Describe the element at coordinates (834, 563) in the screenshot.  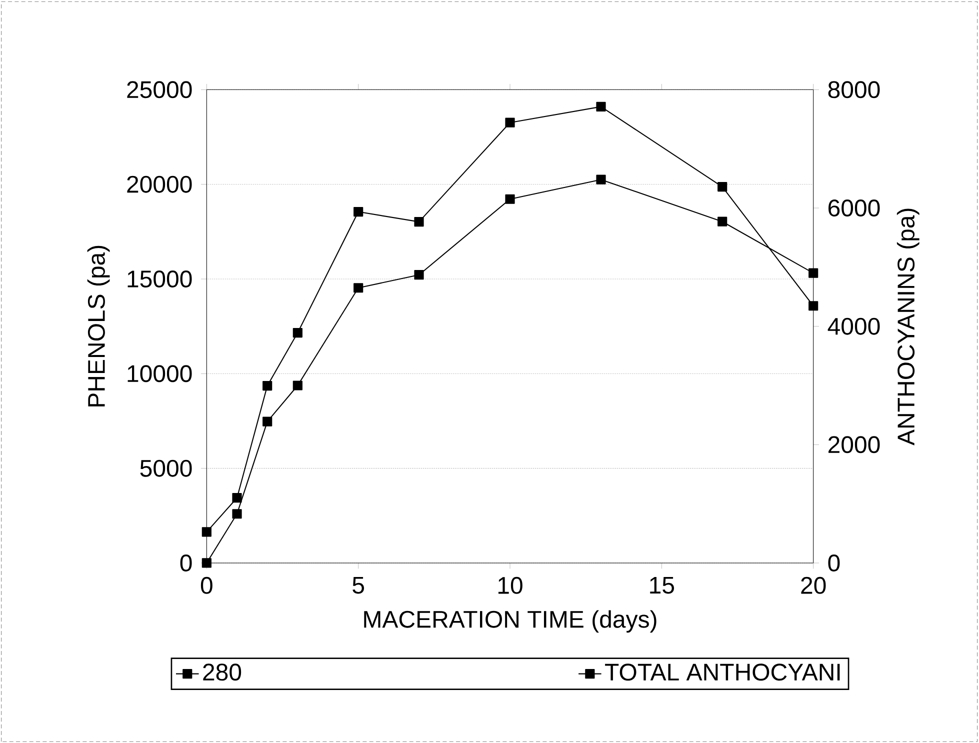
I see `y2-tick-label: 0` at that location.